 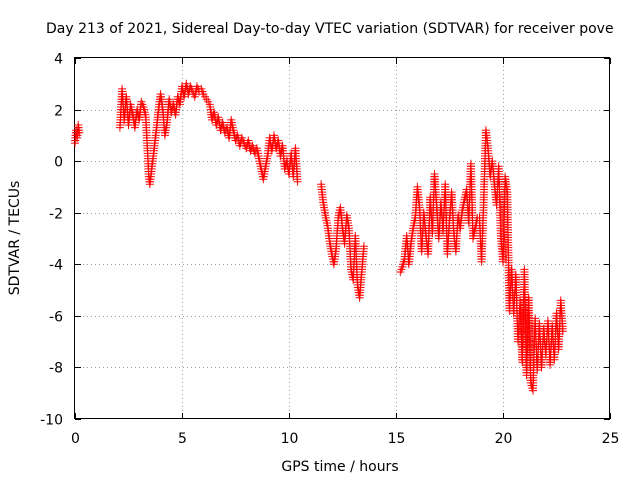 What do you see at coordinates (56, 369) in the screenshot?
I see `y-tick-label: -8` at bounding box center [56, 369].